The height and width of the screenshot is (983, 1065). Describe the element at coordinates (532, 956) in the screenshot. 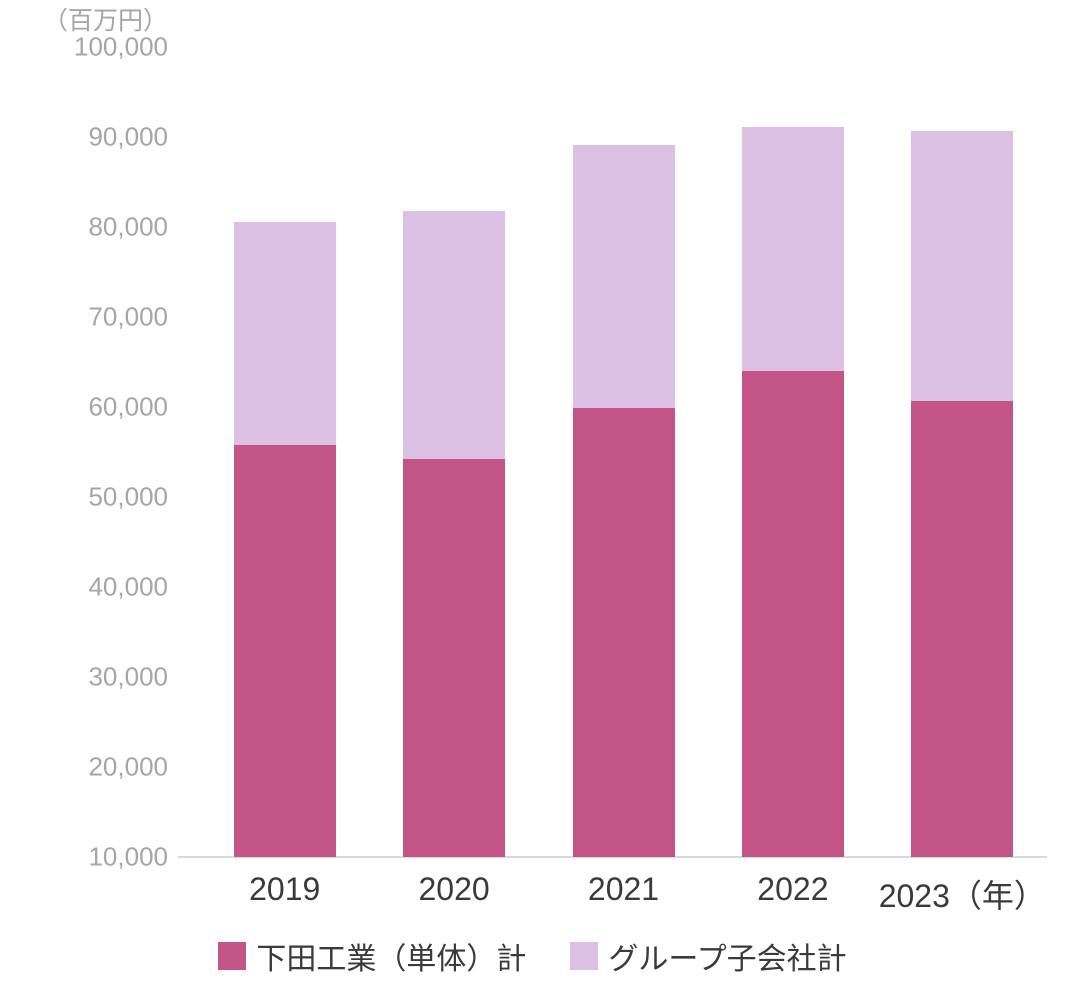

I see `legend: 下田工業（単体）計 グループ子会社計` at that location.